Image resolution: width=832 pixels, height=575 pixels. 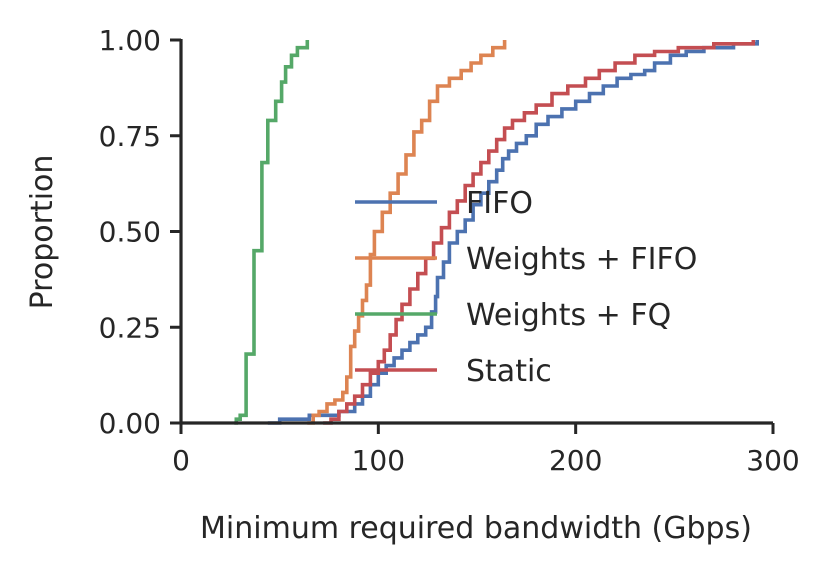 I want to click on x-tick-label: 200, so click(x=575, y=460).